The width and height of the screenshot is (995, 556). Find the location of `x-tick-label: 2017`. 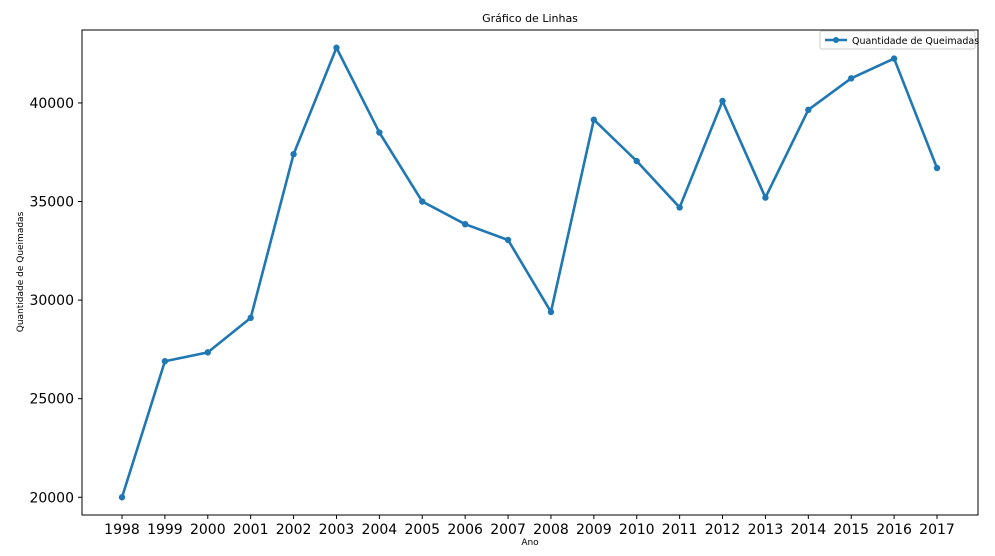

x-tick-label: 2017 is located at coordinates (937, 530).